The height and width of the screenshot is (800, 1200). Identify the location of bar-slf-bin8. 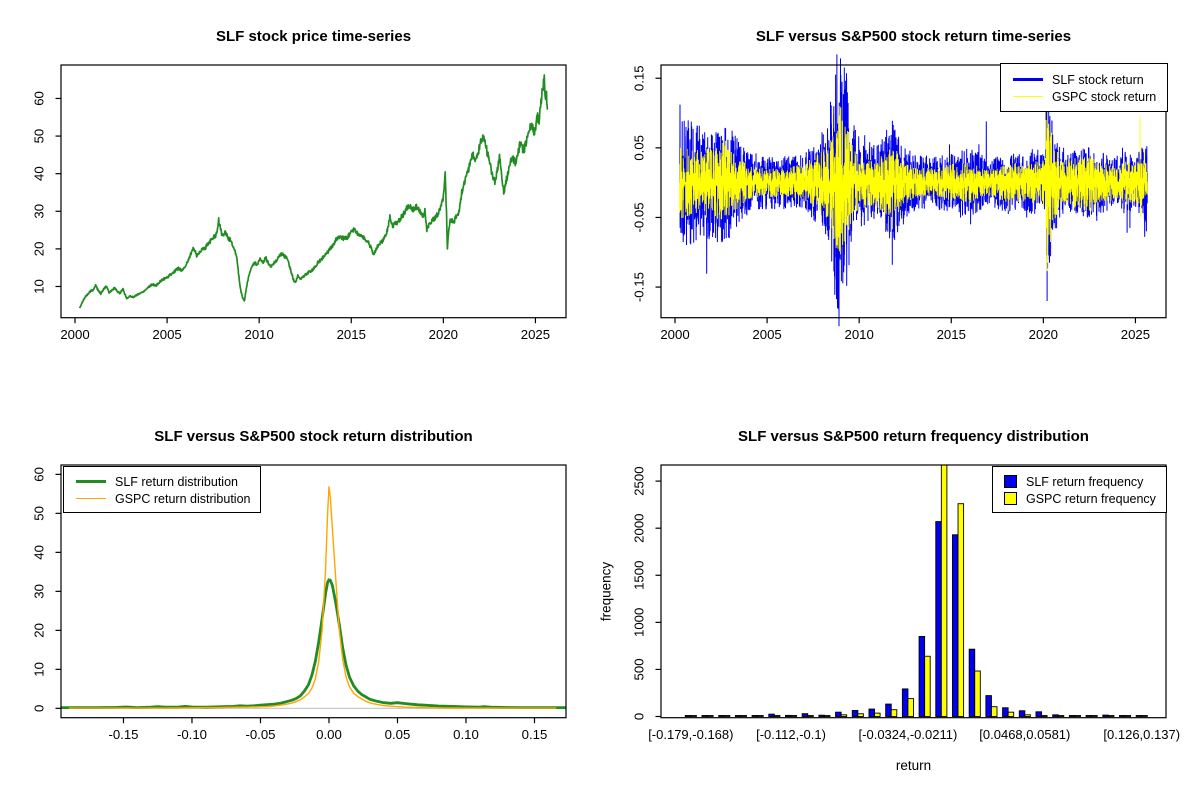
(805, 715).